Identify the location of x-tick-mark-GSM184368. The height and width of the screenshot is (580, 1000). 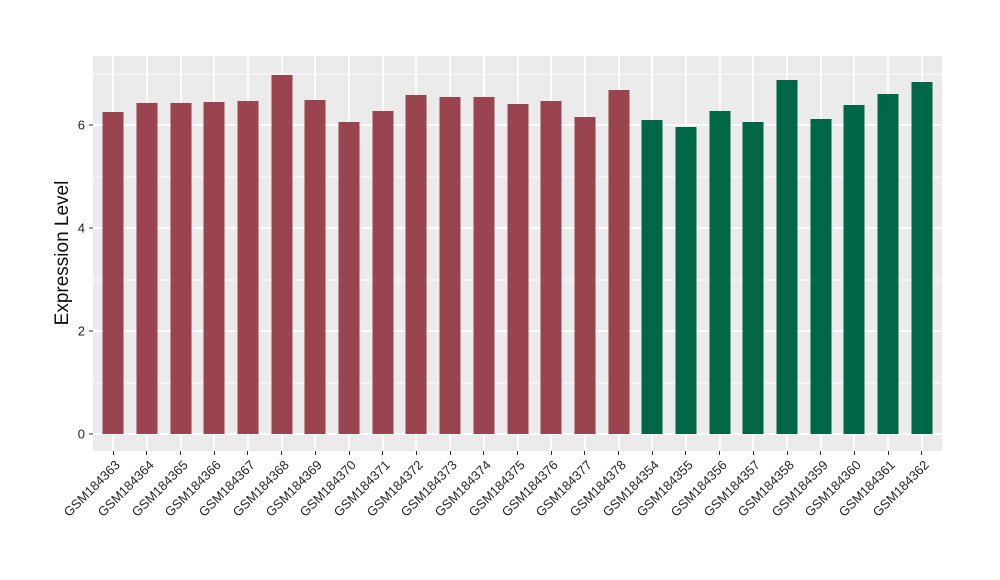
(282, 453).